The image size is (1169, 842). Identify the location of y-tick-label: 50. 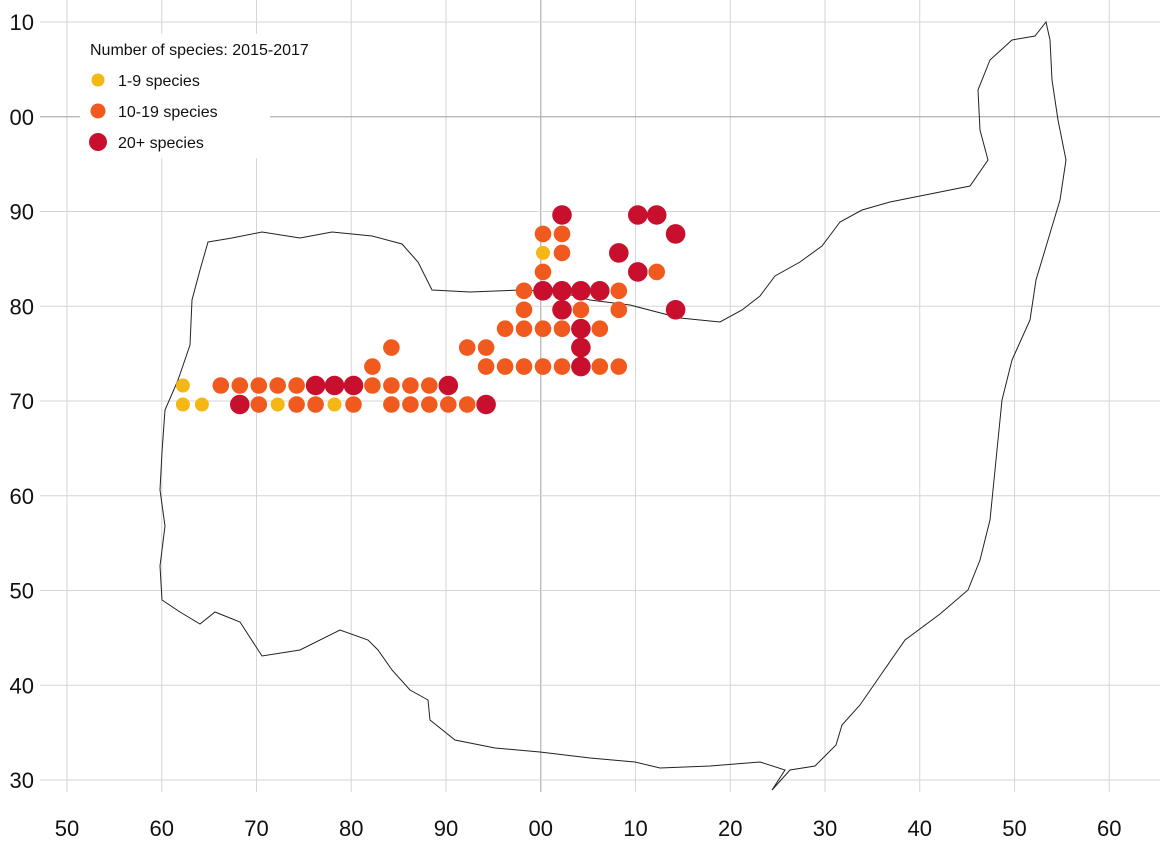
(22, 591).